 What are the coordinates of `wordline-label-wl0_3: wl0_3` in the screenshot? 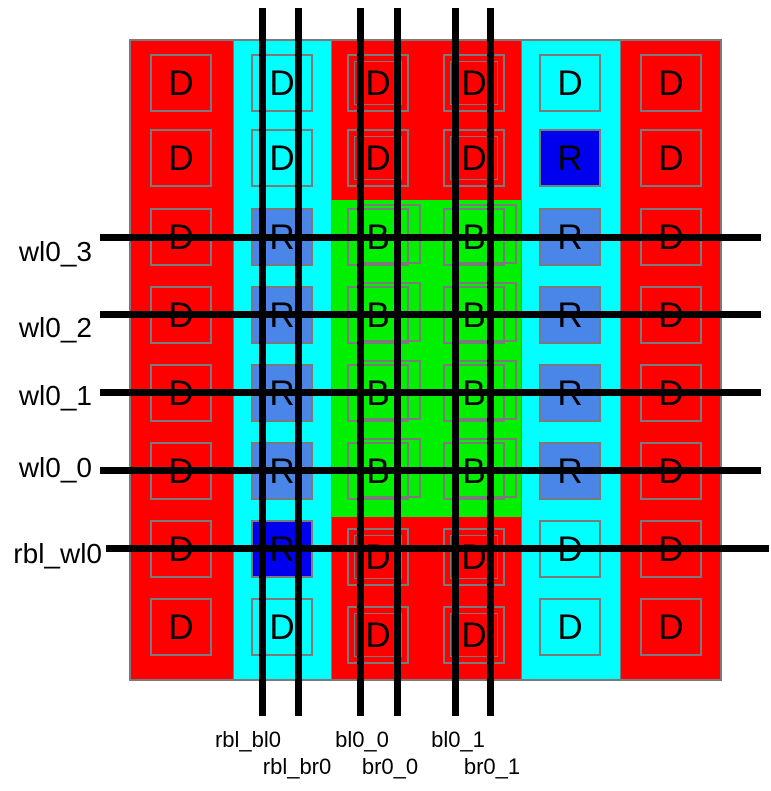 It's located at (55, 251).